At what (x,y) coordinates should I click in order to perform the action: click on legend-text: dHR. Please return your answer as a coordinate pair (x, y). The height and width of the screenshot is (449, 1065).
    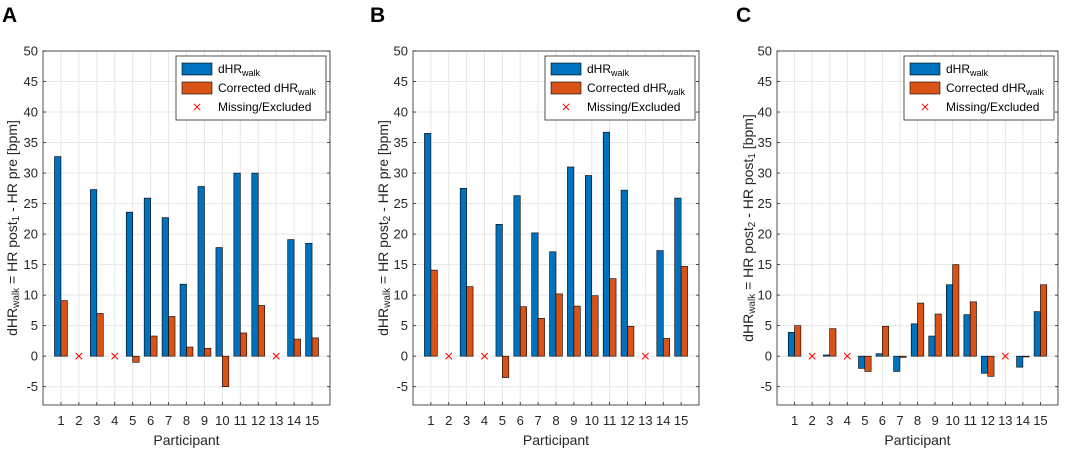
    Looking at the image, I should click on (599, 69).